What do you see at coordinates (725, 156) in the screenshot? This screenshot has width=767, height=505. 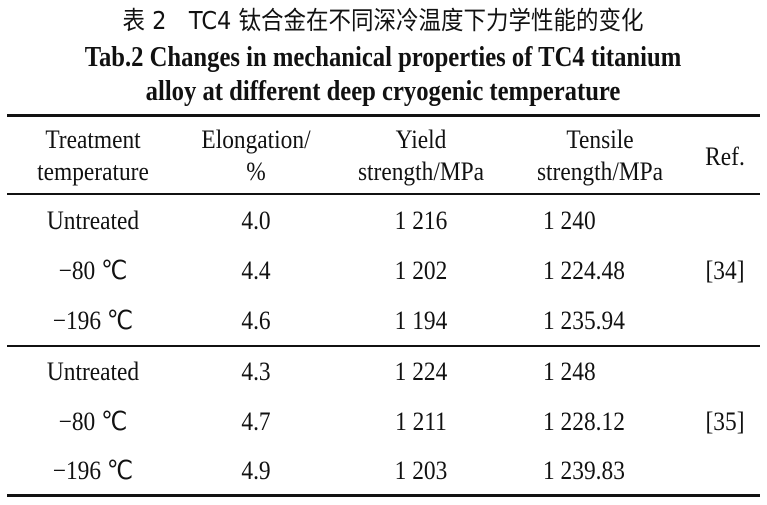 I see `header-cell: Ref.` at bounding box center [725, 156].